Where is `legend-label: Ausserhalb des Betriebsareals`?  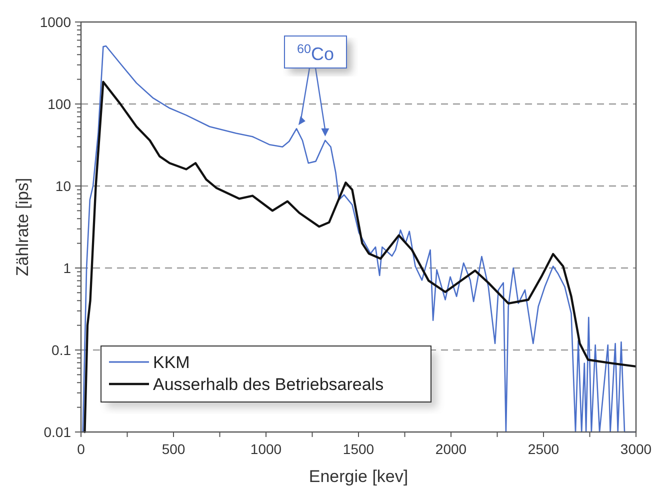
legend-label: Ausserhalb des Betriebsareals is located at coordinates (268, 384).